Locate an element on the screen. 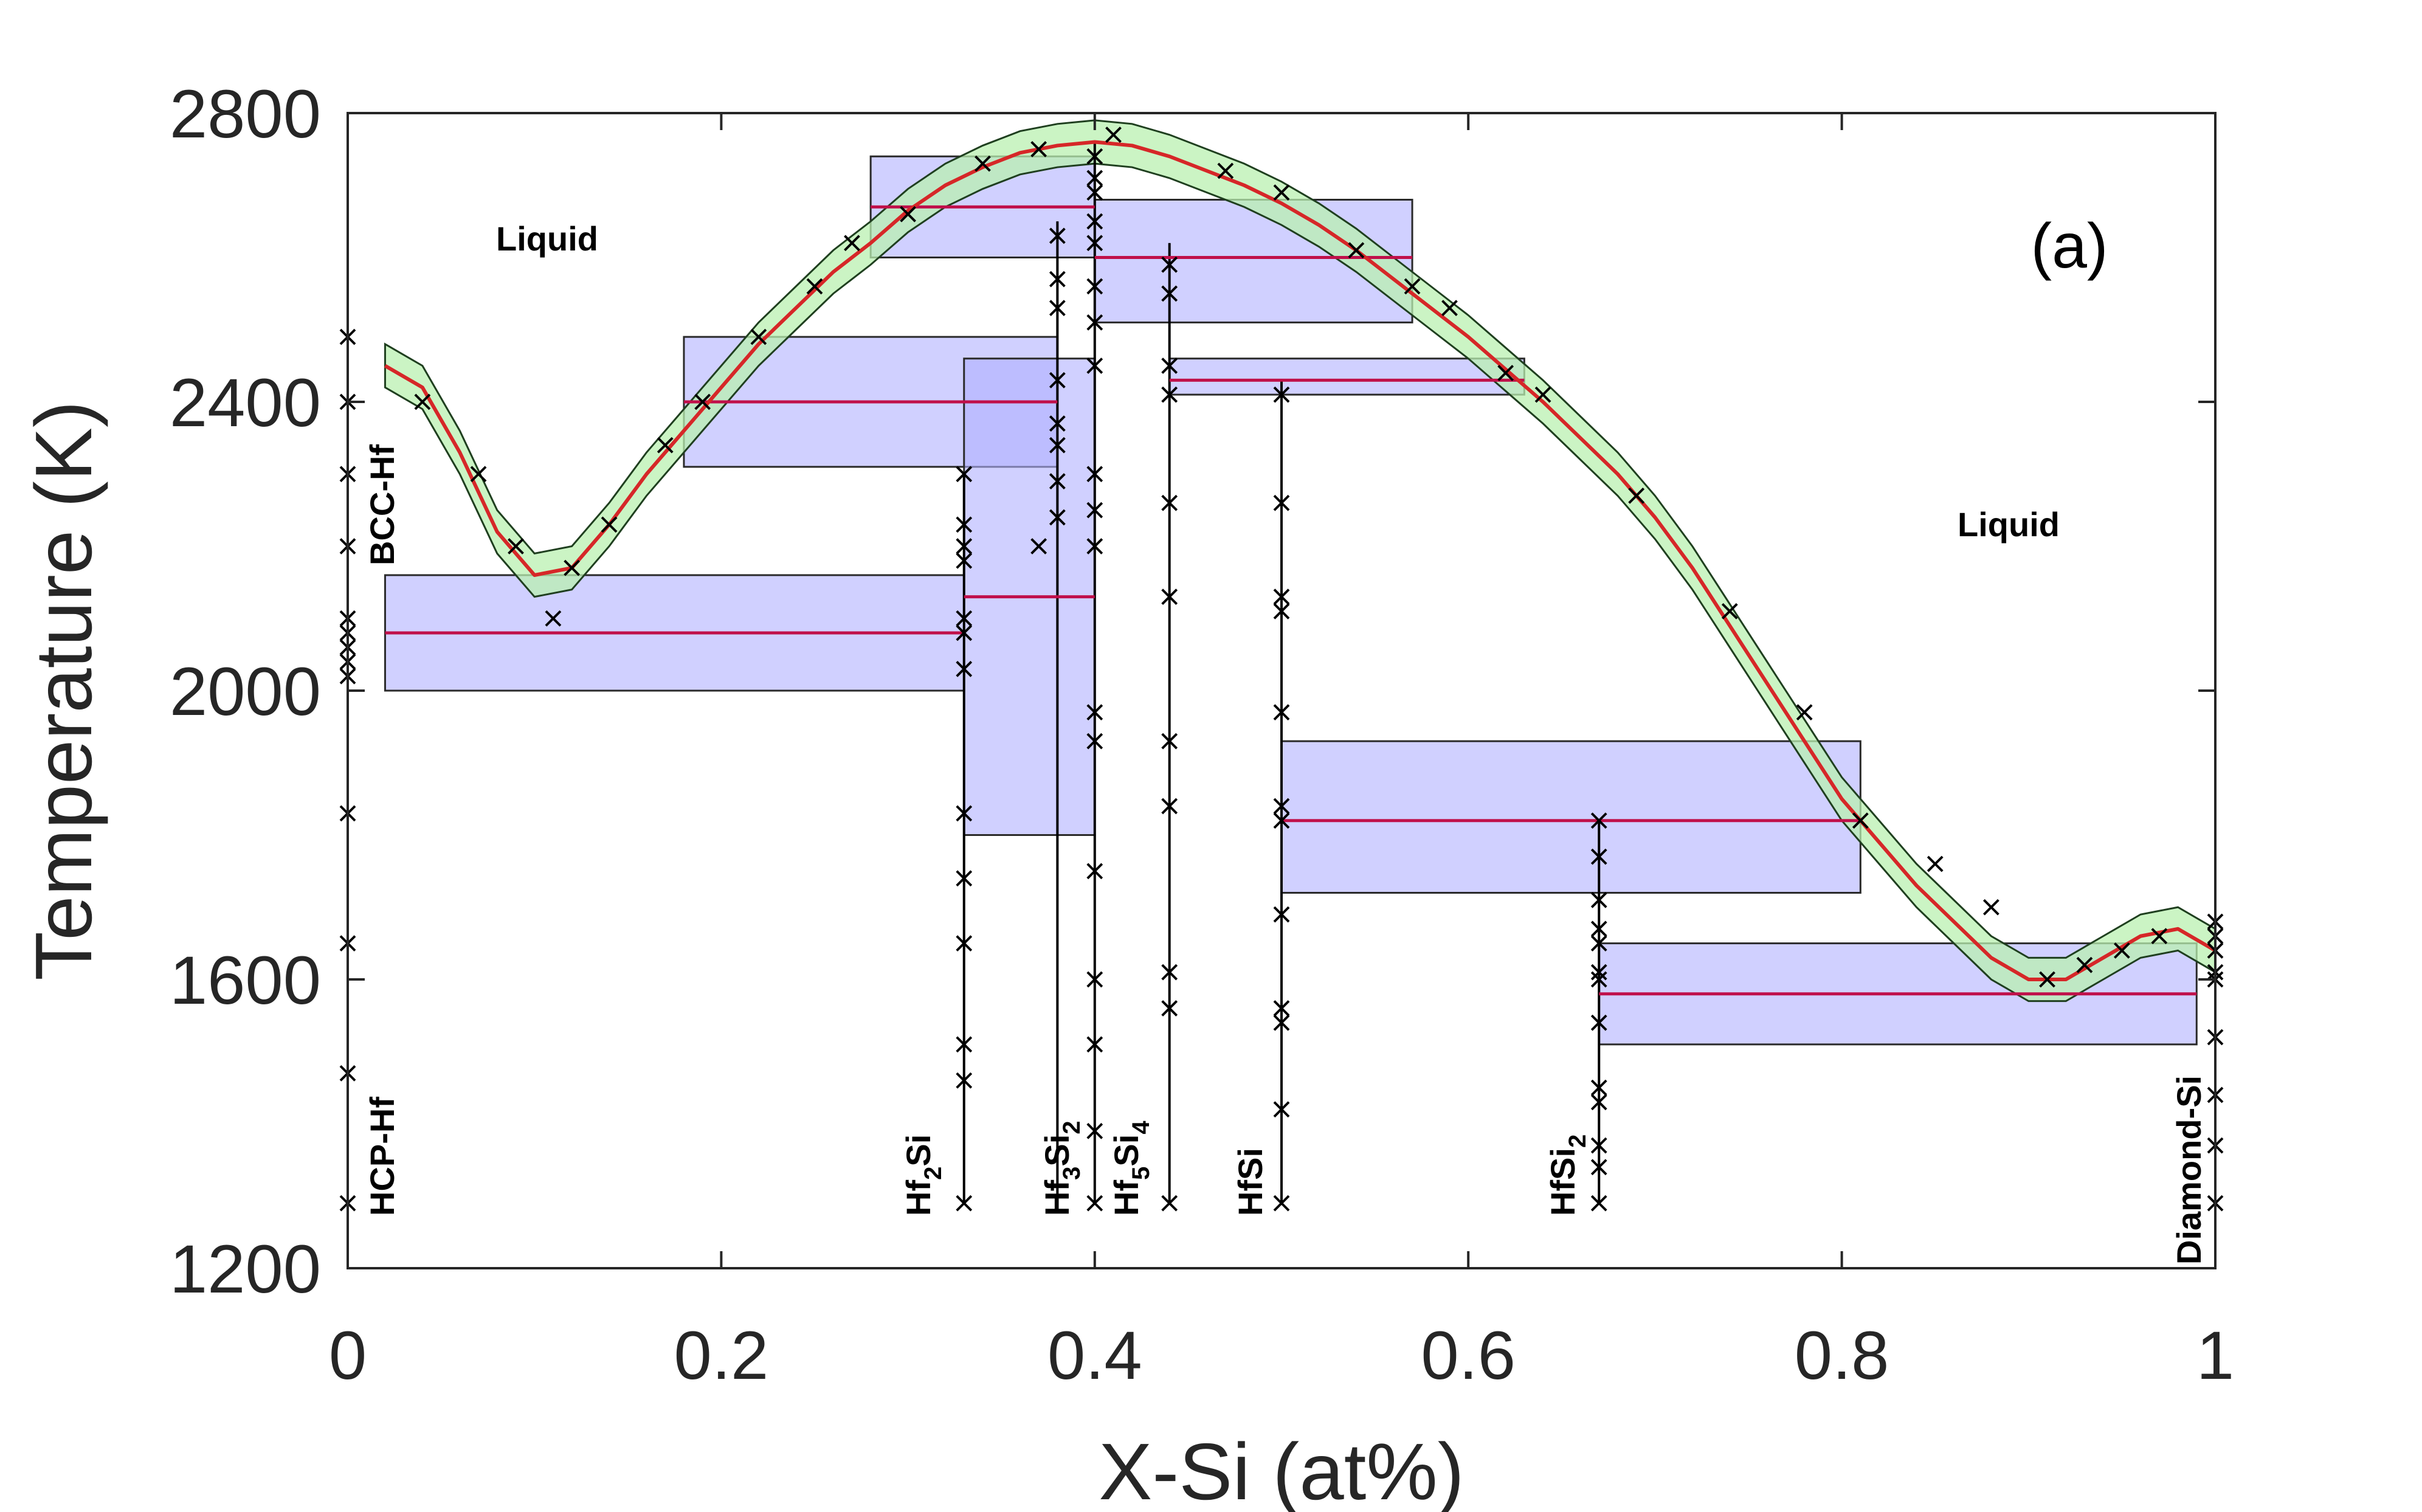 The width and height of the screenshot is (2422, 1512). hf3si2-base: Hf is located at coordinates (1057, 1198).